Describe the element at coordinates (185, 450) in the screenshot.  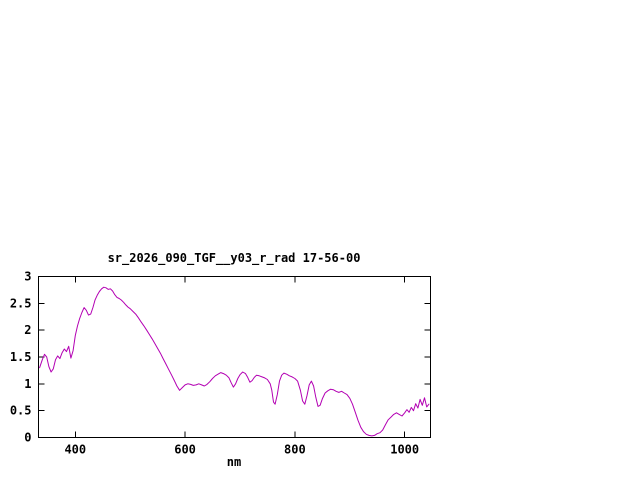
I see `x-tick-label: 600` at that location.